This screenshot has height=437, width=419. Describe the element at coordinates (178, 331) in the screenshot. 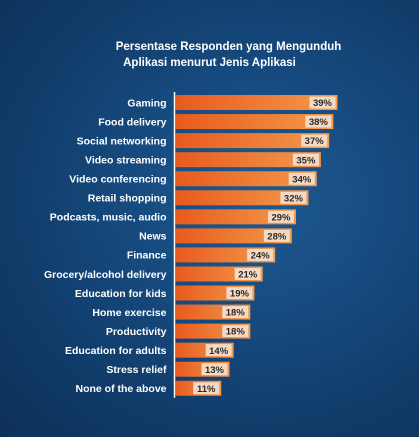

I see `bar-row: Productivity 18%` at that location.